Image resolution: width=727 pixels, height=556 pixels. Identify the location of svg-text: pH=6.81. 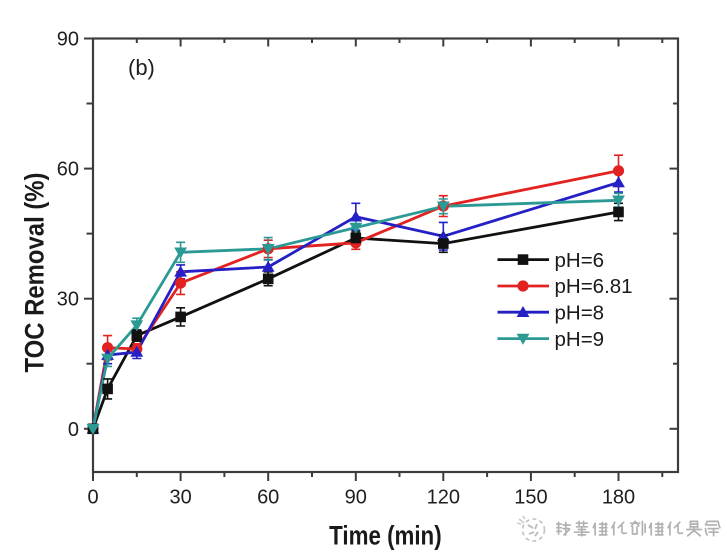
(594, 286).